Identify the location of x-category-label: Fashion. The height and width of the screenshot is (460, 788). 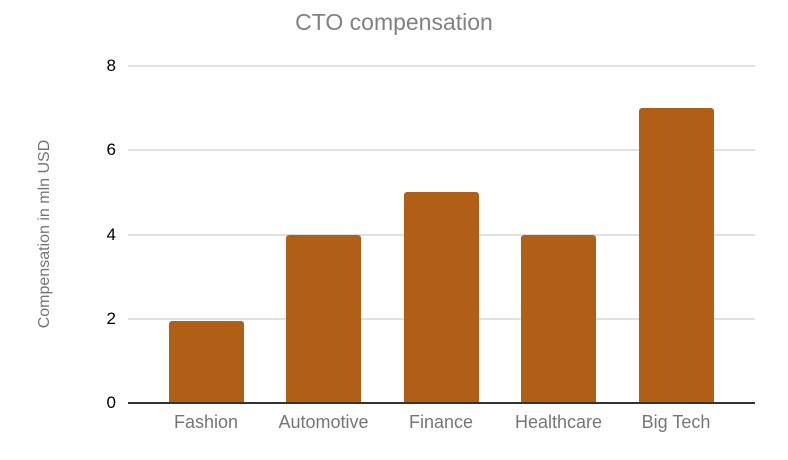
(206, 422).